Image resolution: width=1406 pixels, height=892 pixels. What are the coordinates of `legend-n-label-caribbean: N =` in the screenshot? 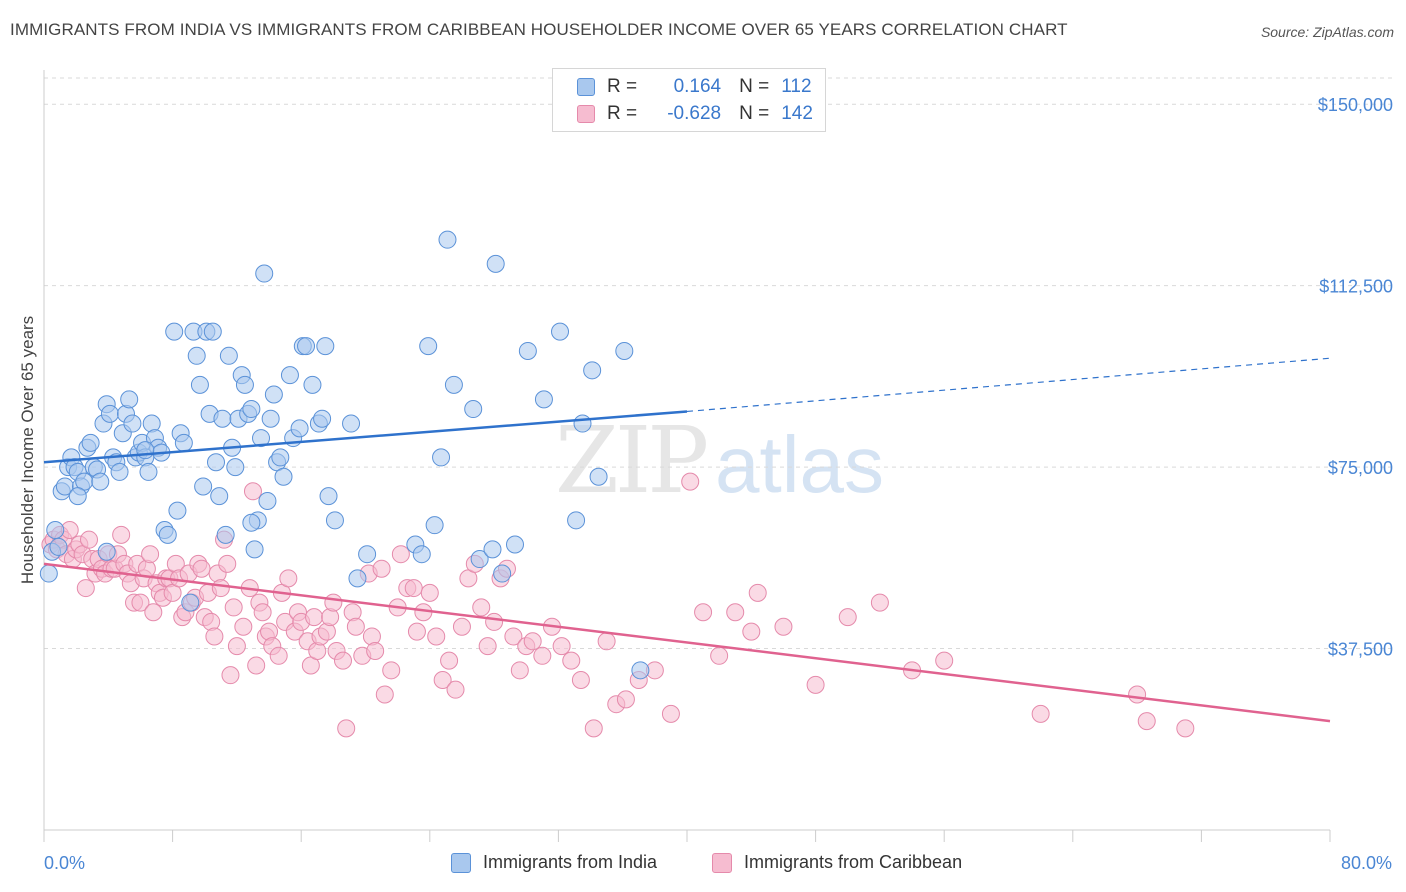 It's located at (754, 113).